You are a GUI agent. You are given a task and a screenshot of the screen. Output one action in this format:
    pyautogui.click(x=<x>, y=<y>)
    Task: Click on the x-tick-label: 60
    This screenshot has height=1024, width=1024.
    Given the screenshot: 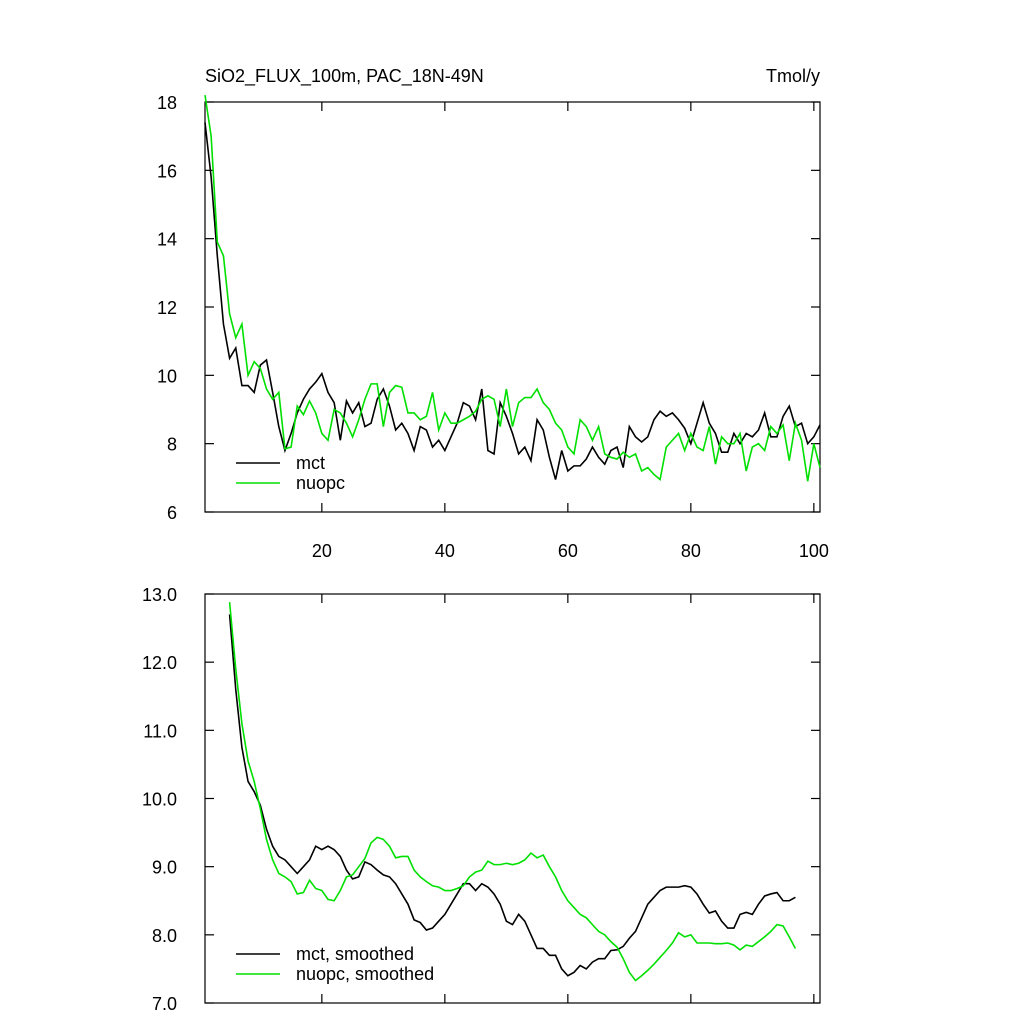 What is the action you would take?
    pyautogui.click(x=568, y=551)
    